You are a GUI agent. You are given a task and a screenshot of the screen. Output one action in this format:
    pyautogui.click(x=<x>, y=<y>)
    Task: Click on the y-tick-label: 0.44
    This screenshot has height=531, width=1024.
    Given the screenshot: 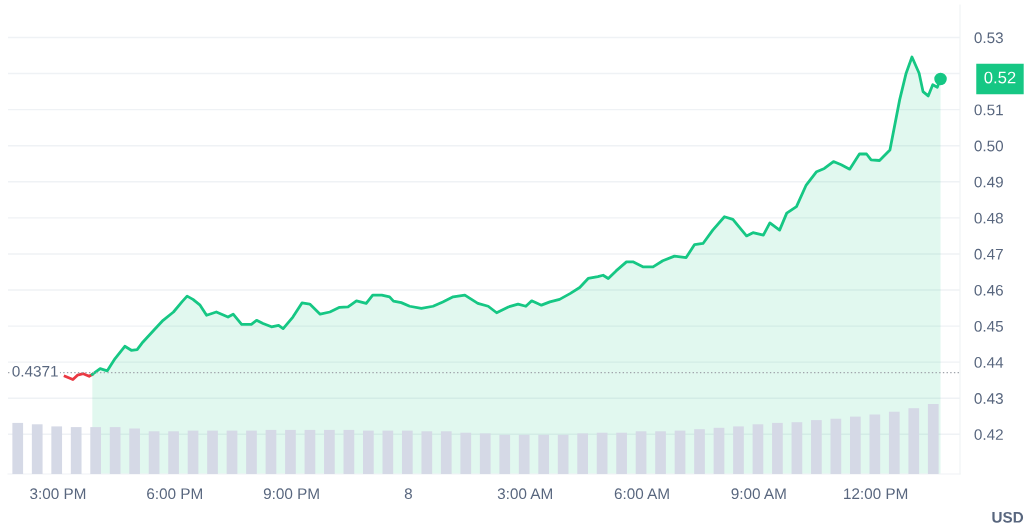 What is the action you would take?
    pyautogui.click(x=989, y=362)
    